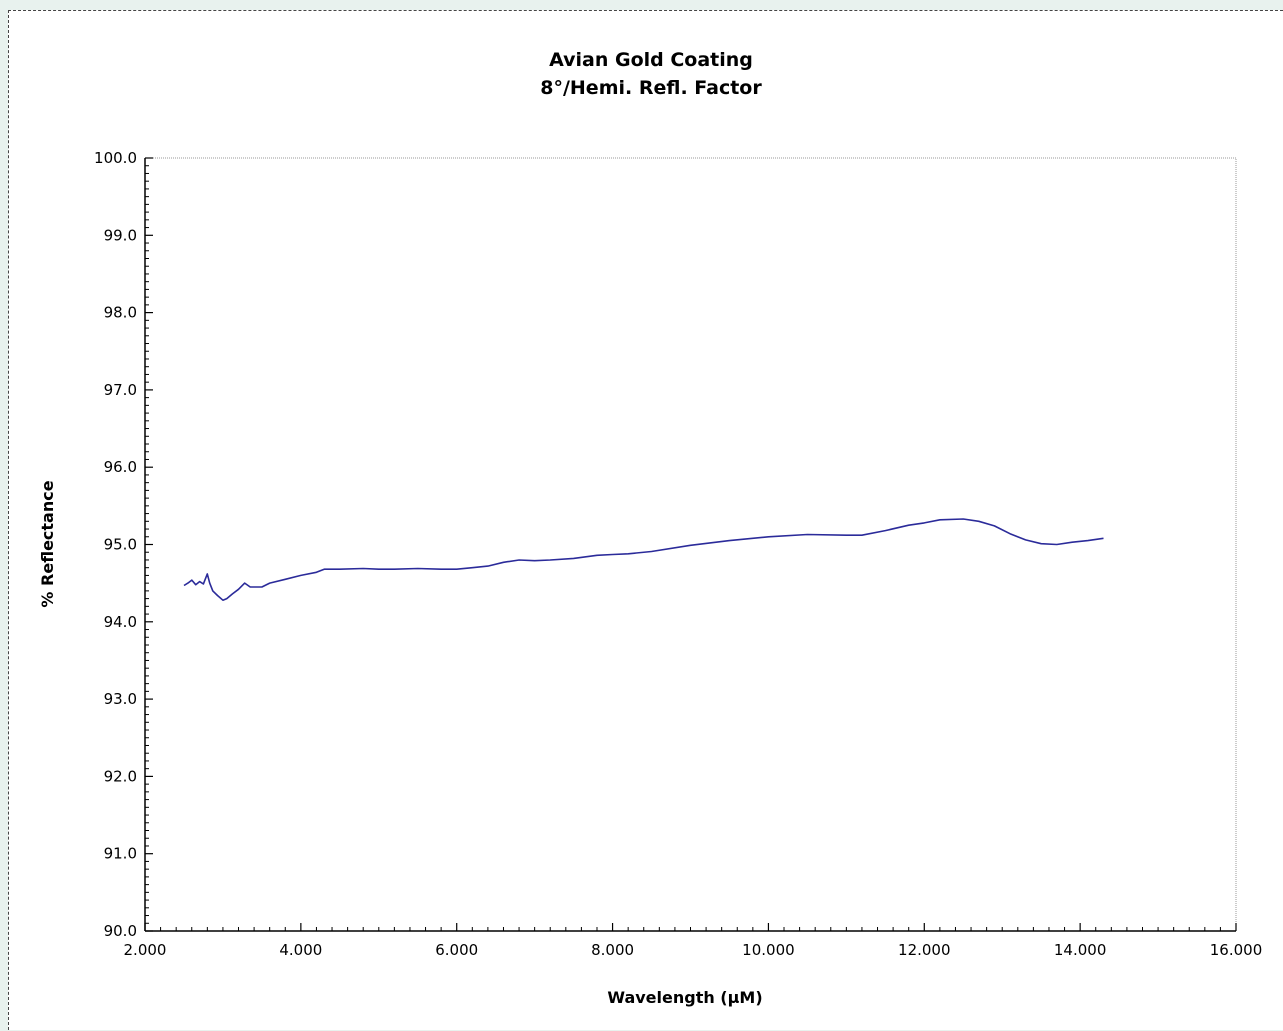 The image size is (1283, 1031). Describe the element at coordinates (120, 854) in the screenshot. I see `y-tick-label: 91.0` at that location.